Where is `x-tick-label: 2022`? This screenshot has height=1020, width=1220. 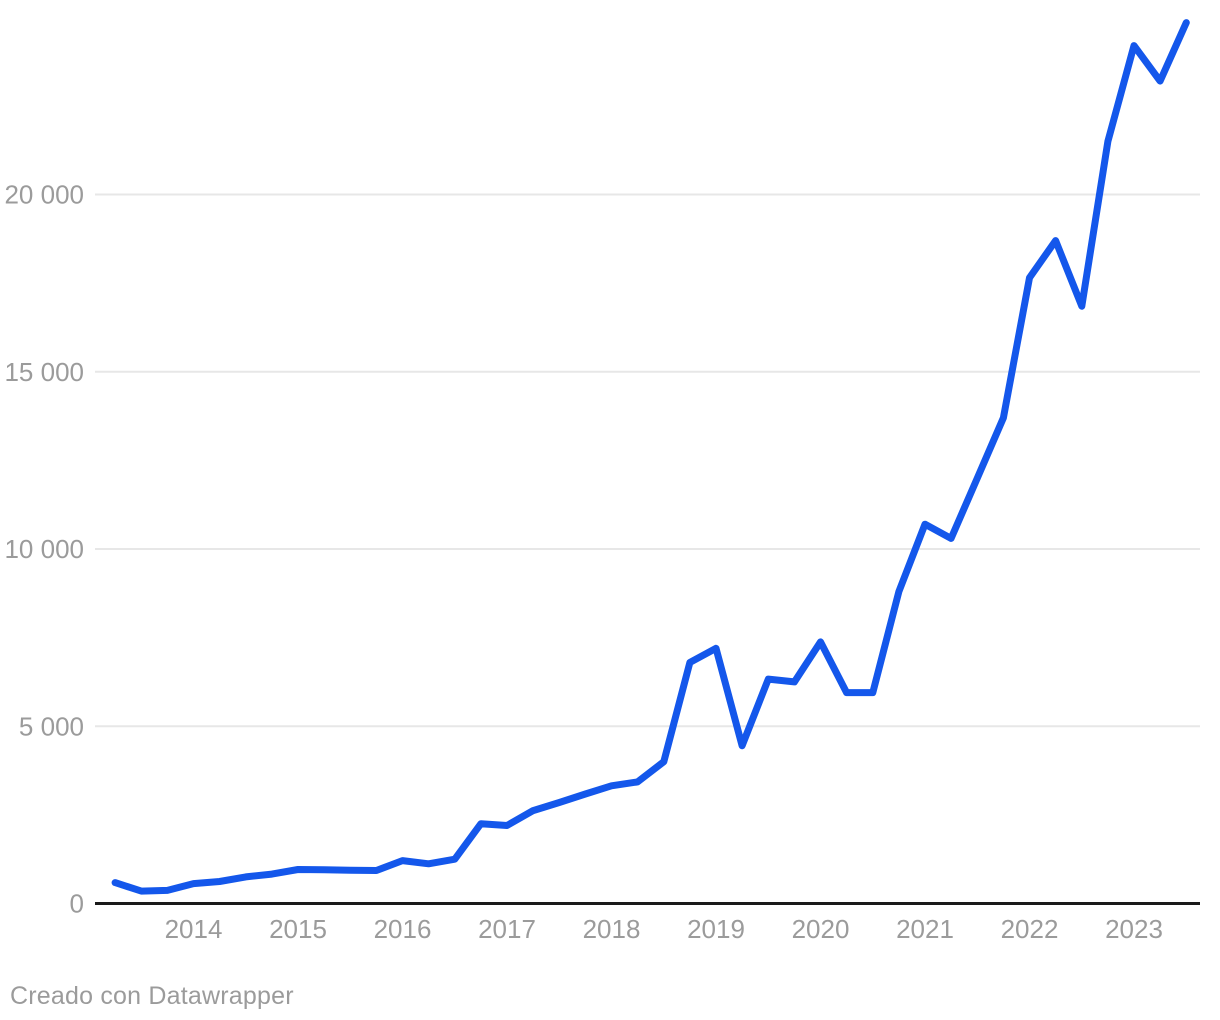
x-tick-label: 2022 is located at coordinates (1030, 929).